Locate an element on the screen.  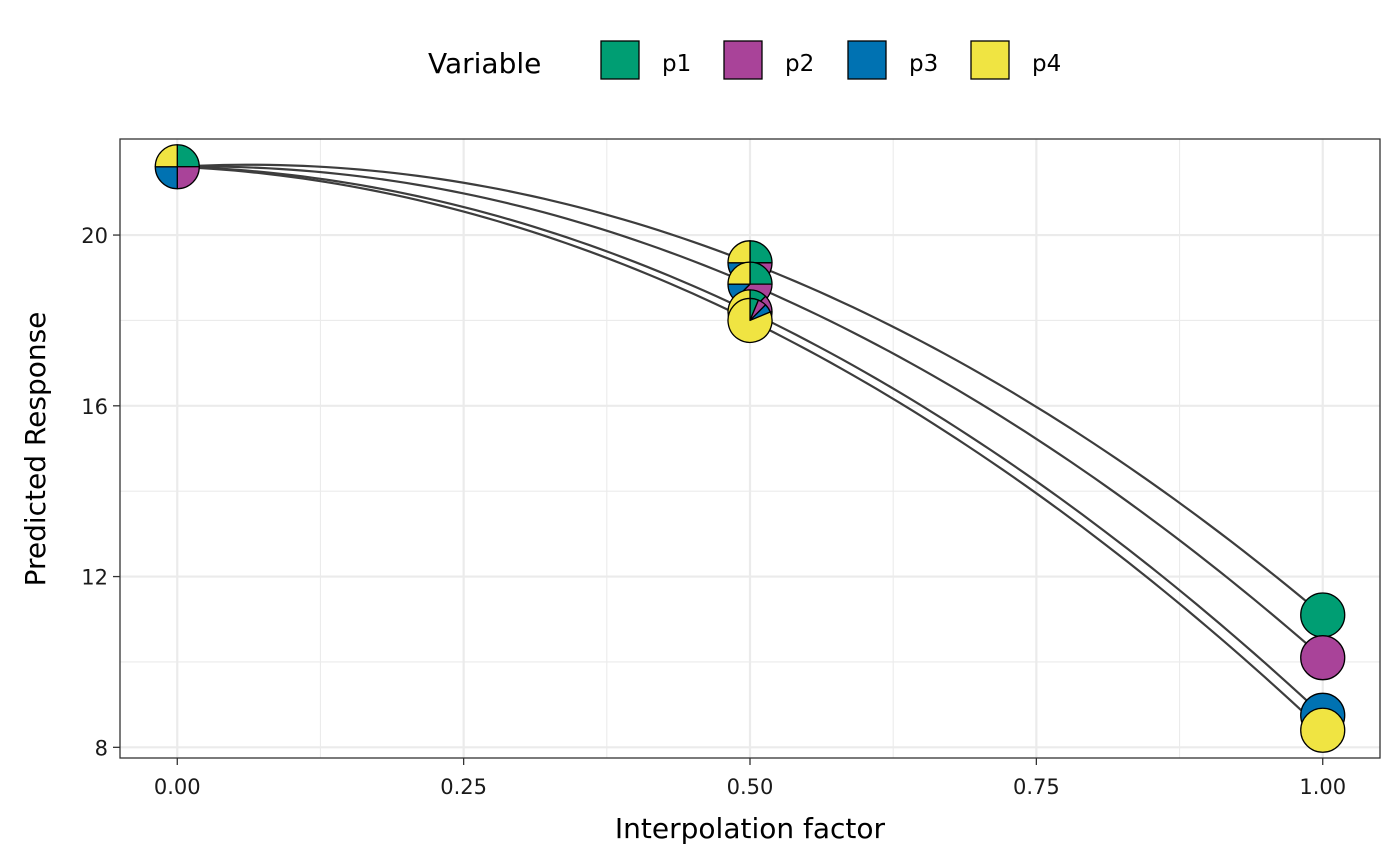
x-tick-label: 0.25 is located at coordinates (463, 787).